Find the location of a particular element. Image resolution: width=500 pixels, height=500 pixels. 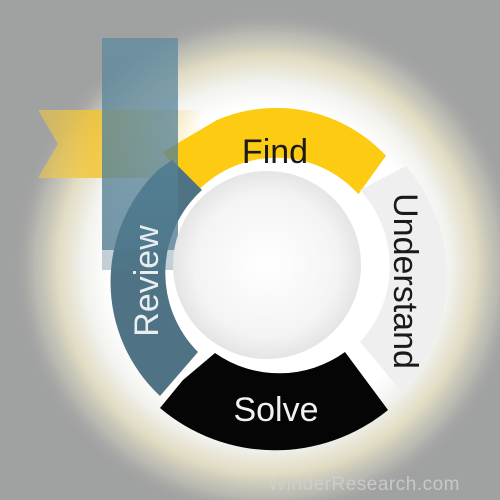

understand-segment is located at coordinates (404, 279).